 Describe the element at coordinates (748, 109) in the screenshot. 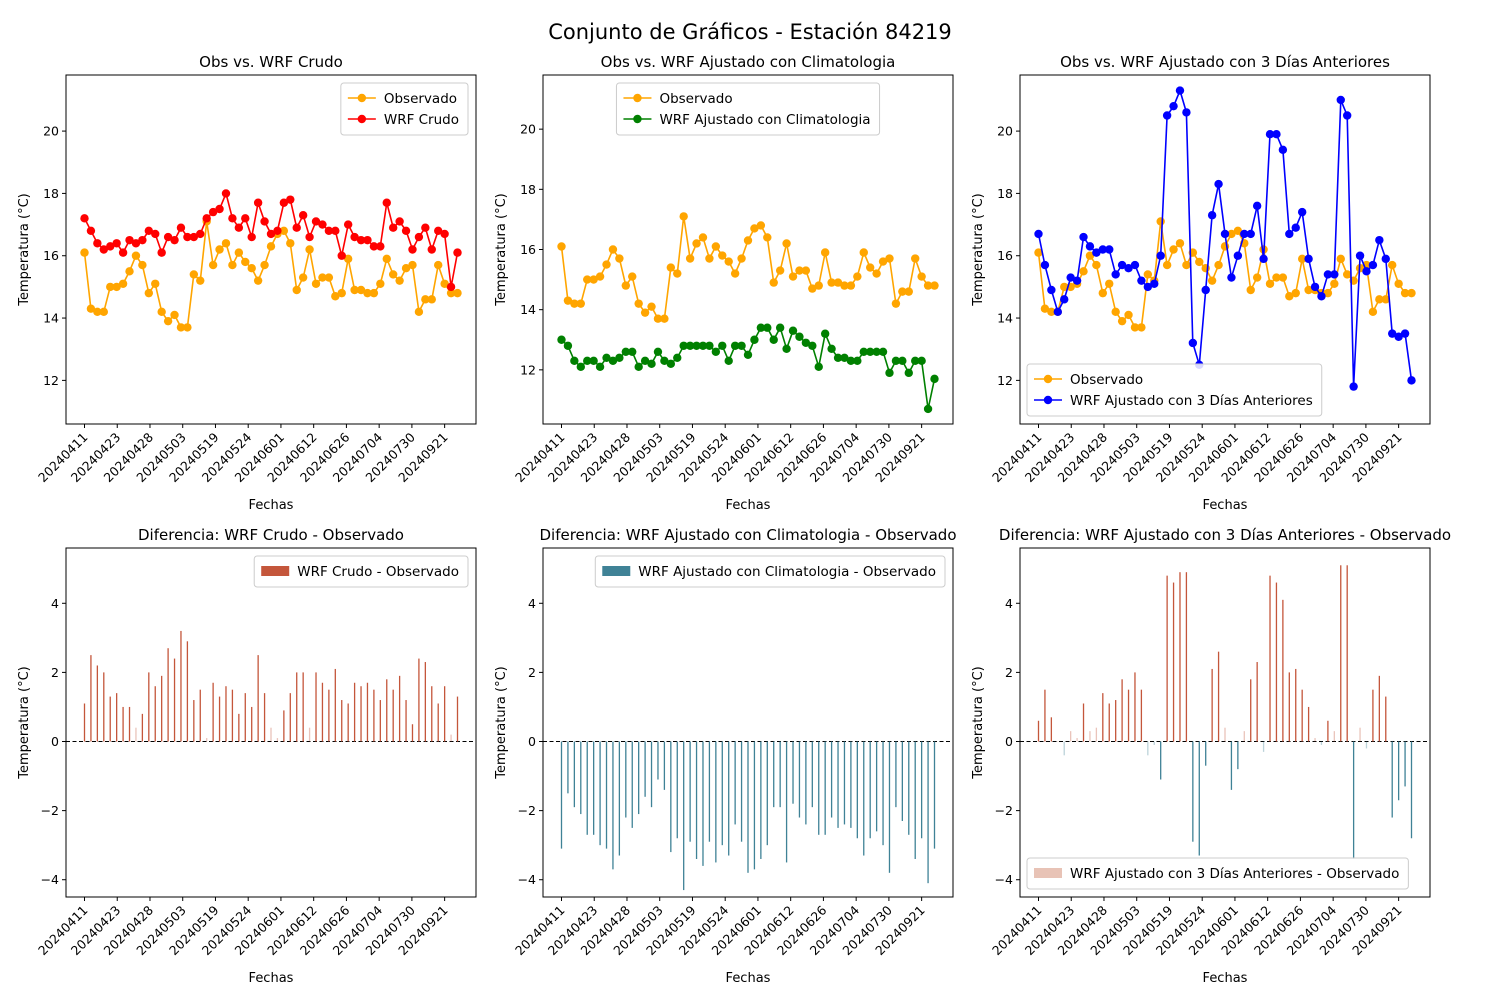

I see `legend-box` at that location.